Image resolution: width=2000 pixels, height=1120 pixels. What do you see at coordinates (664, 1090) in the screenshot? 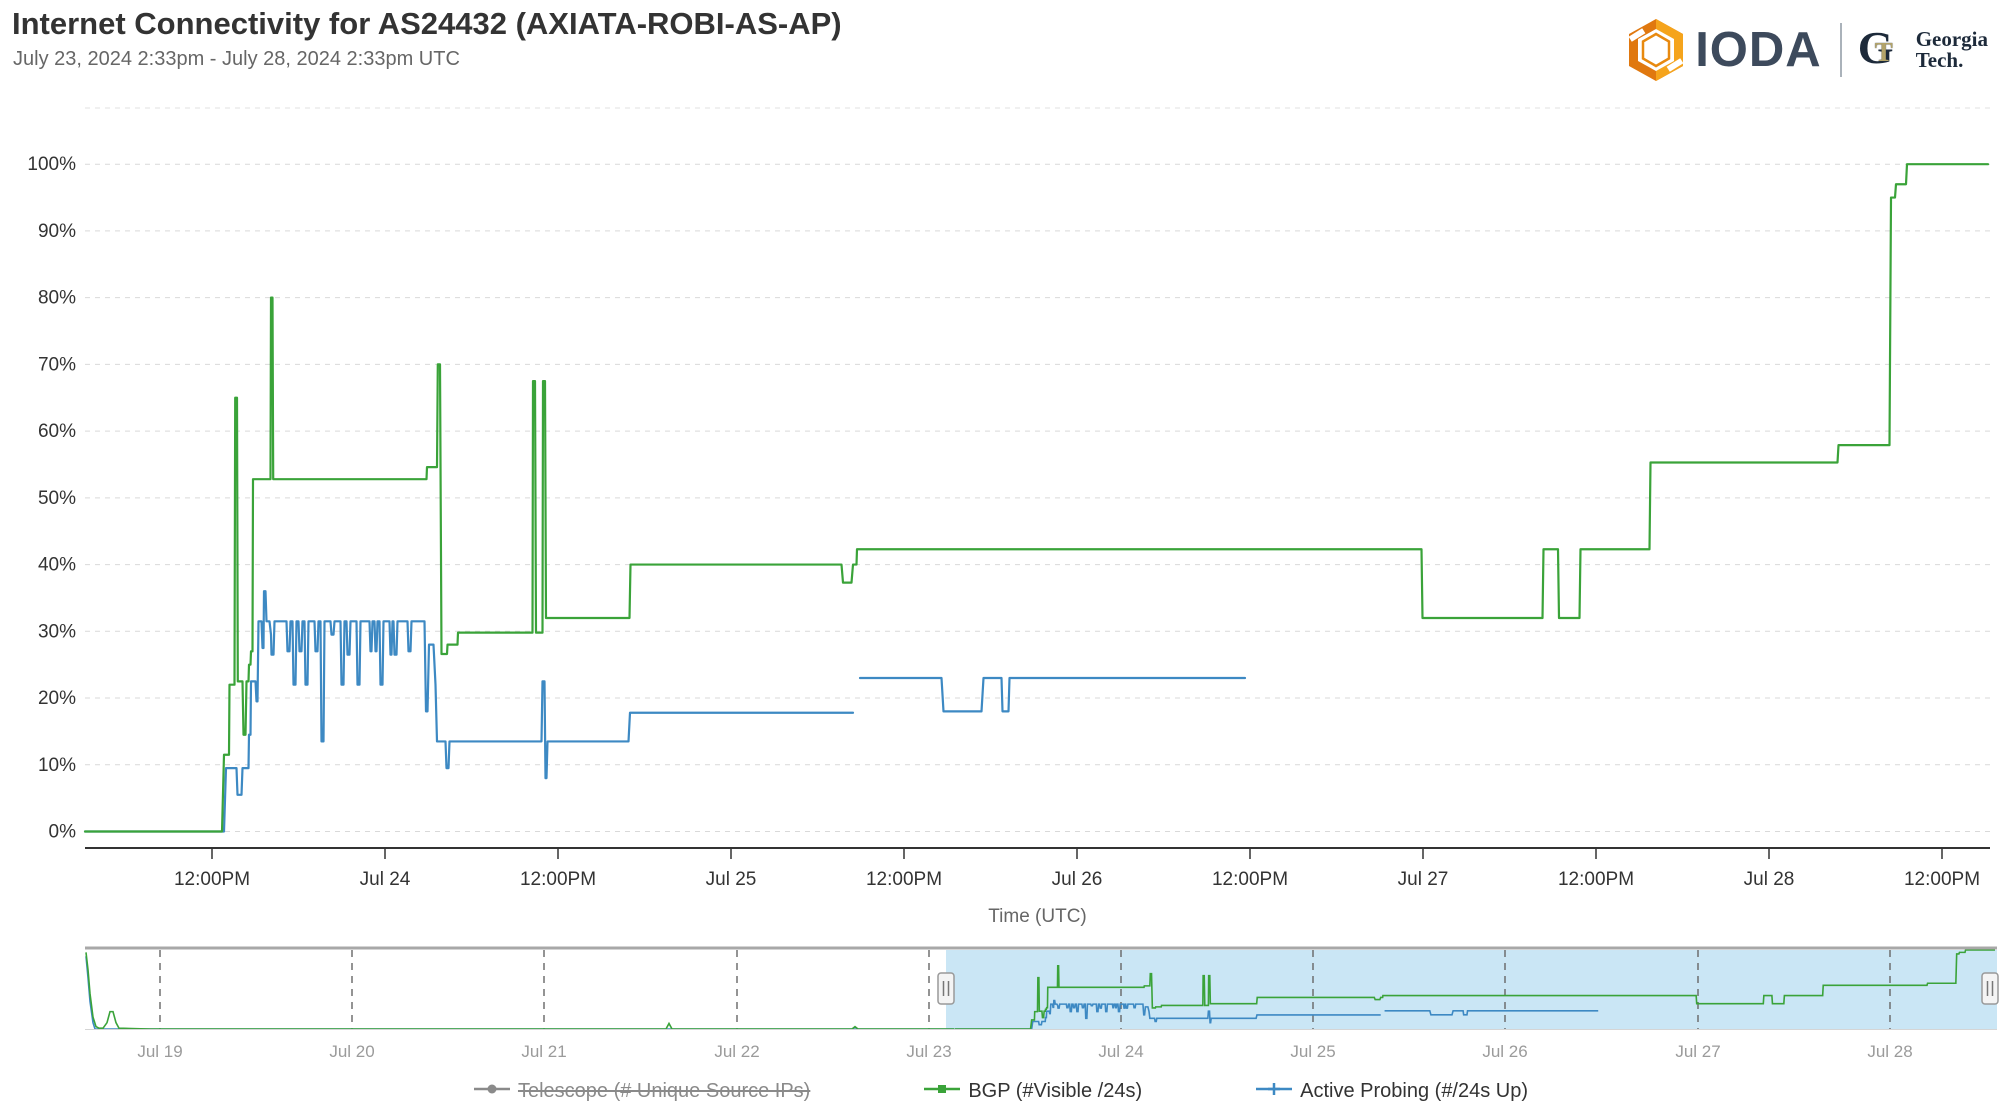
I see `legend-label: Telescope (# Unique Source IPs)` at bounding box center [664, 1090].